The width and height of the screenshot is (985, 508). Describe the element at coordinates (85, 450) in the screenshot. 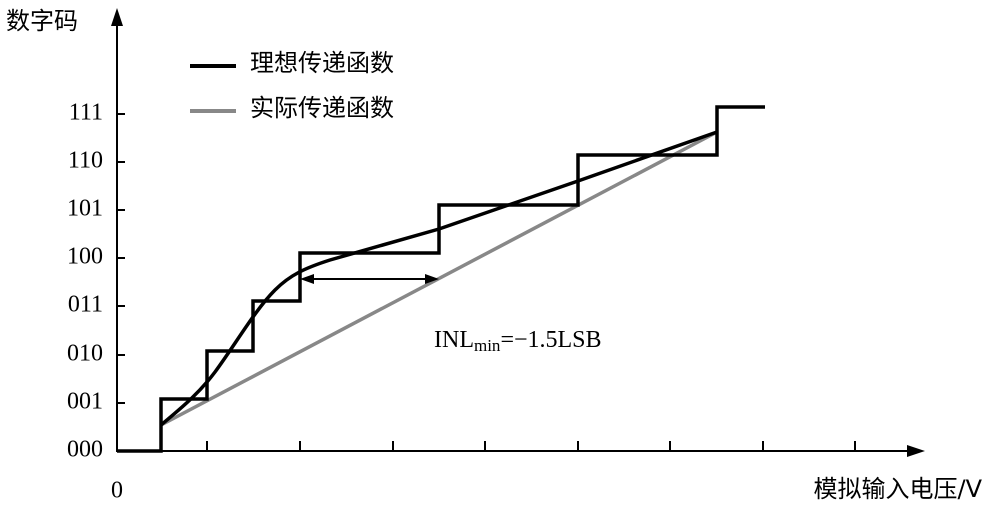

I see `y-label: 000` at that location.